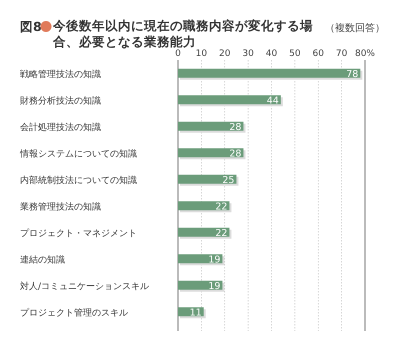  I want to click on x-tick-label: 30, so click(248, 54).